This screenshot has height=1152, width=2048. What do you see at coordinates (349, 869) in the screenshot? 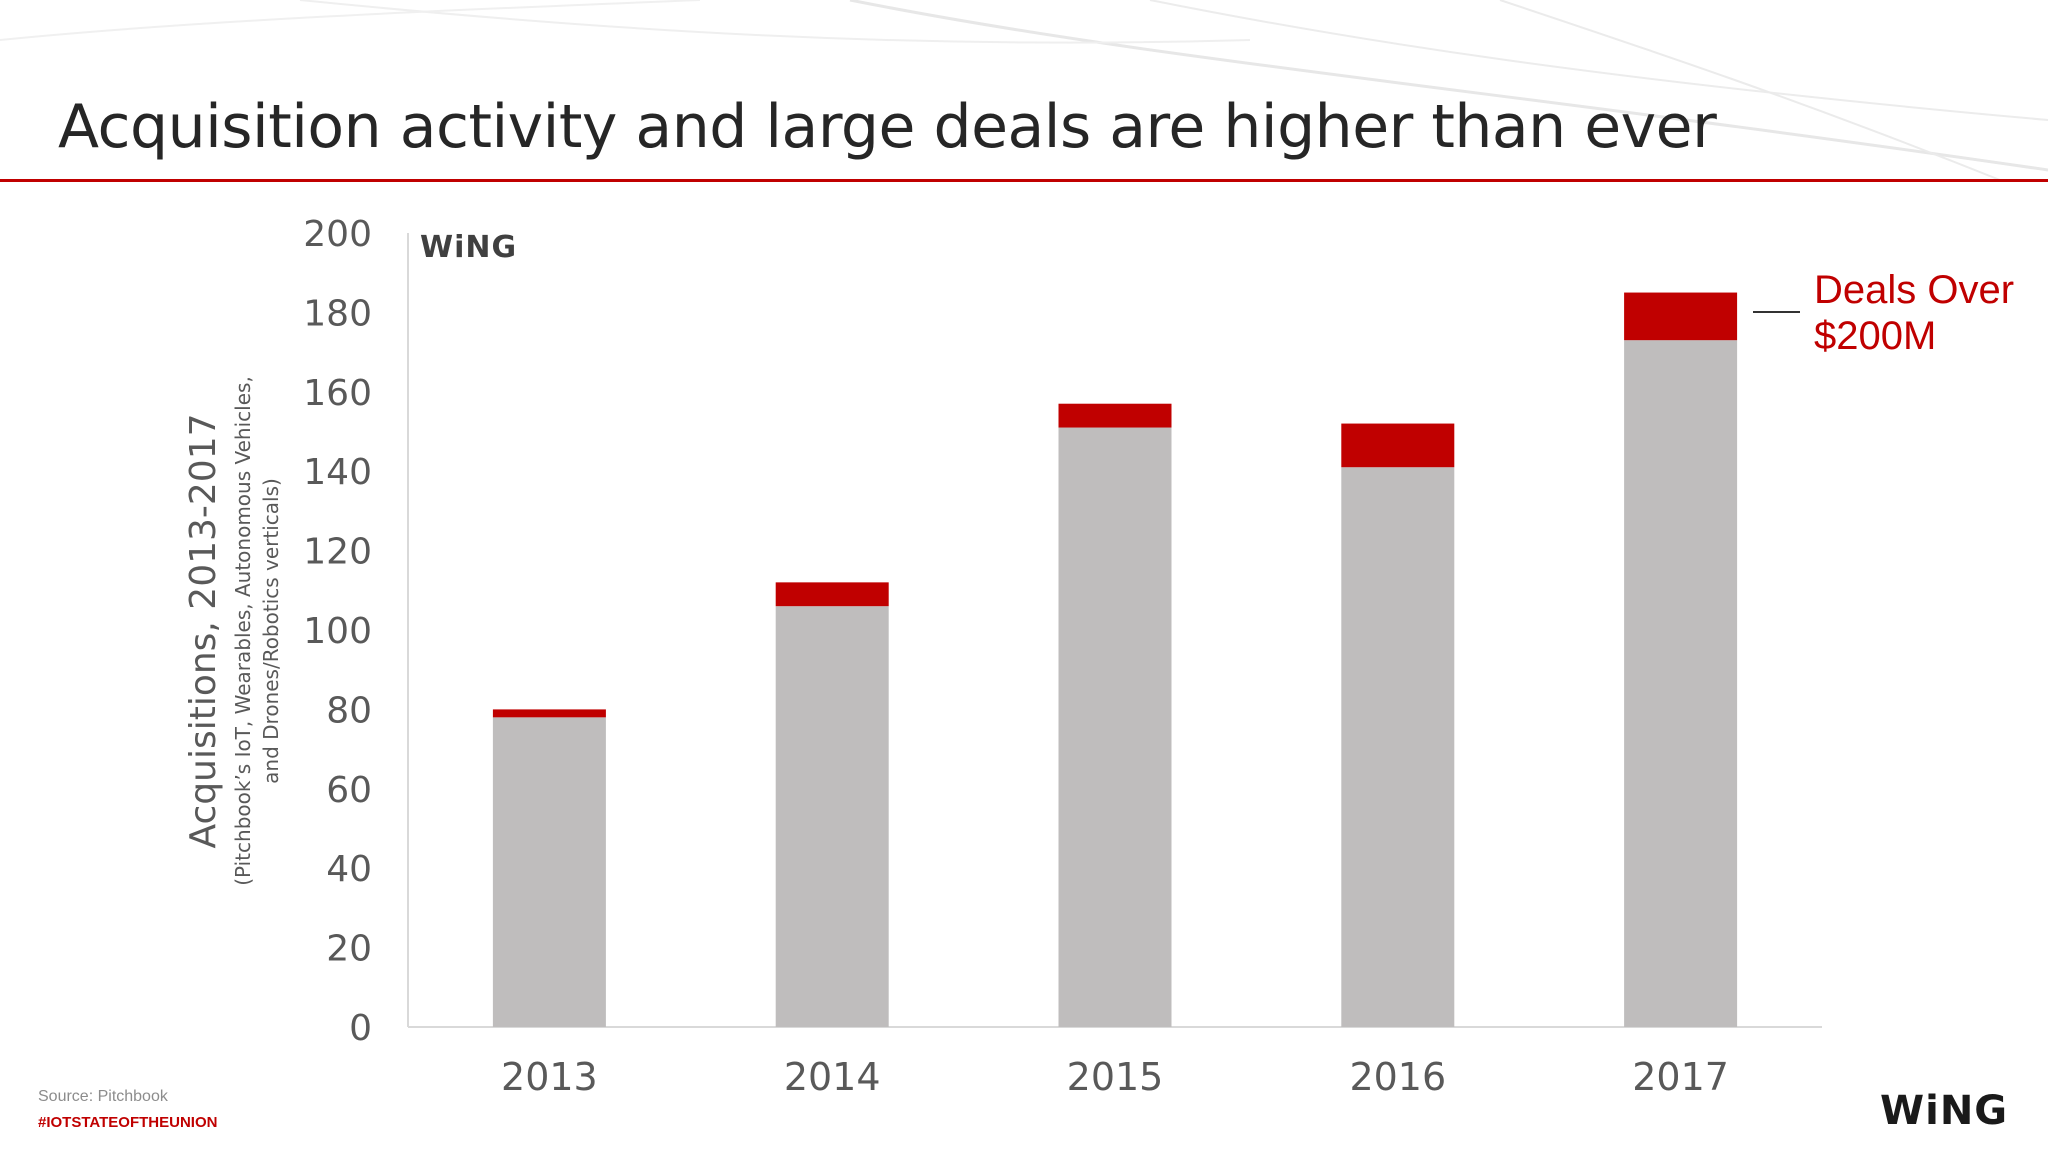
I see `y-tick-label: 40` at bounding box center [349, 869].